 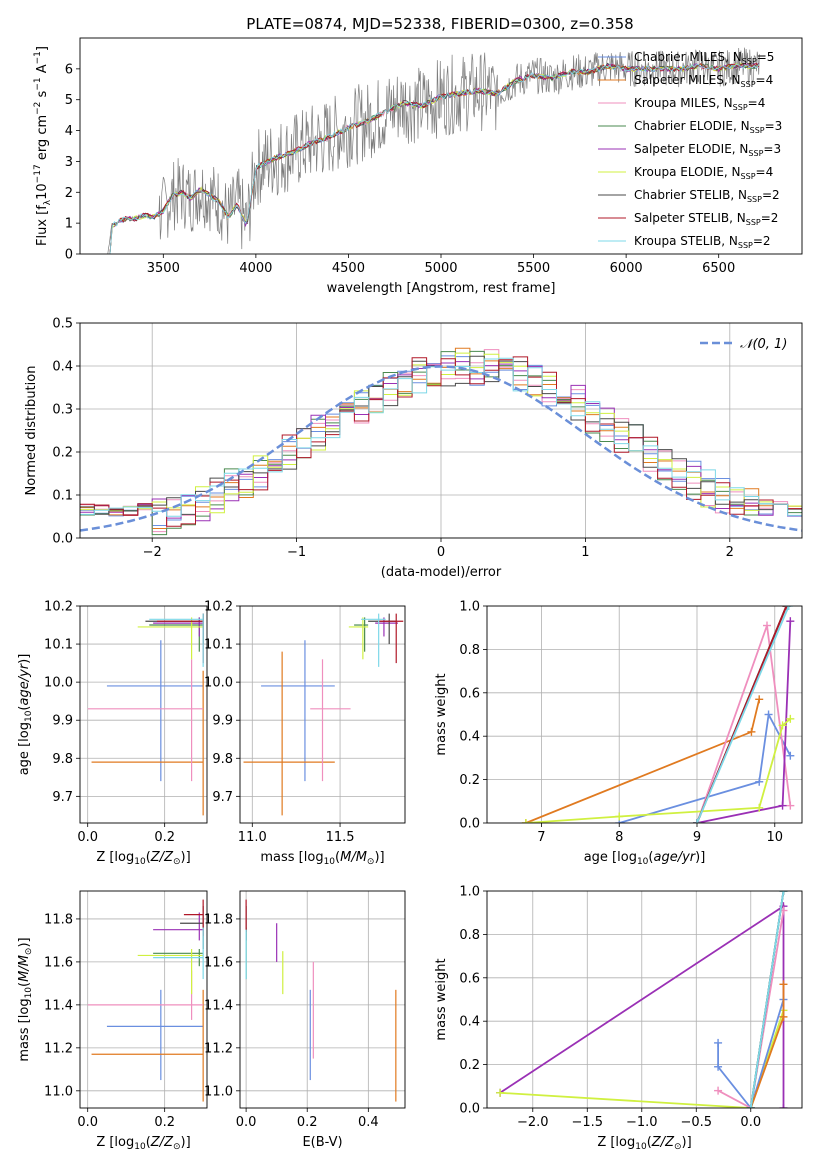 I want to click on x-axis-label: age [log10(age/yr)], so click(x=645, y=858).